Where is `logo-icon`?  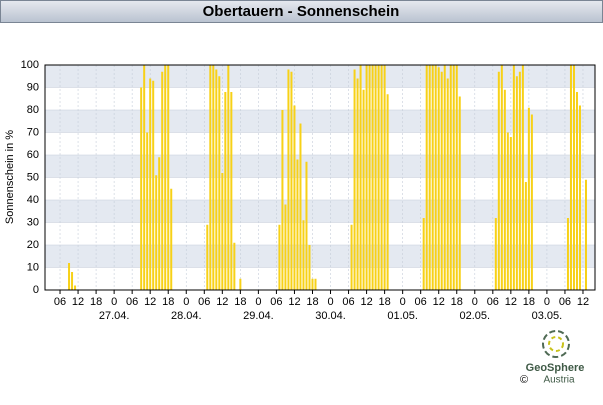
logo-icon is located at coordinates (556, 344).